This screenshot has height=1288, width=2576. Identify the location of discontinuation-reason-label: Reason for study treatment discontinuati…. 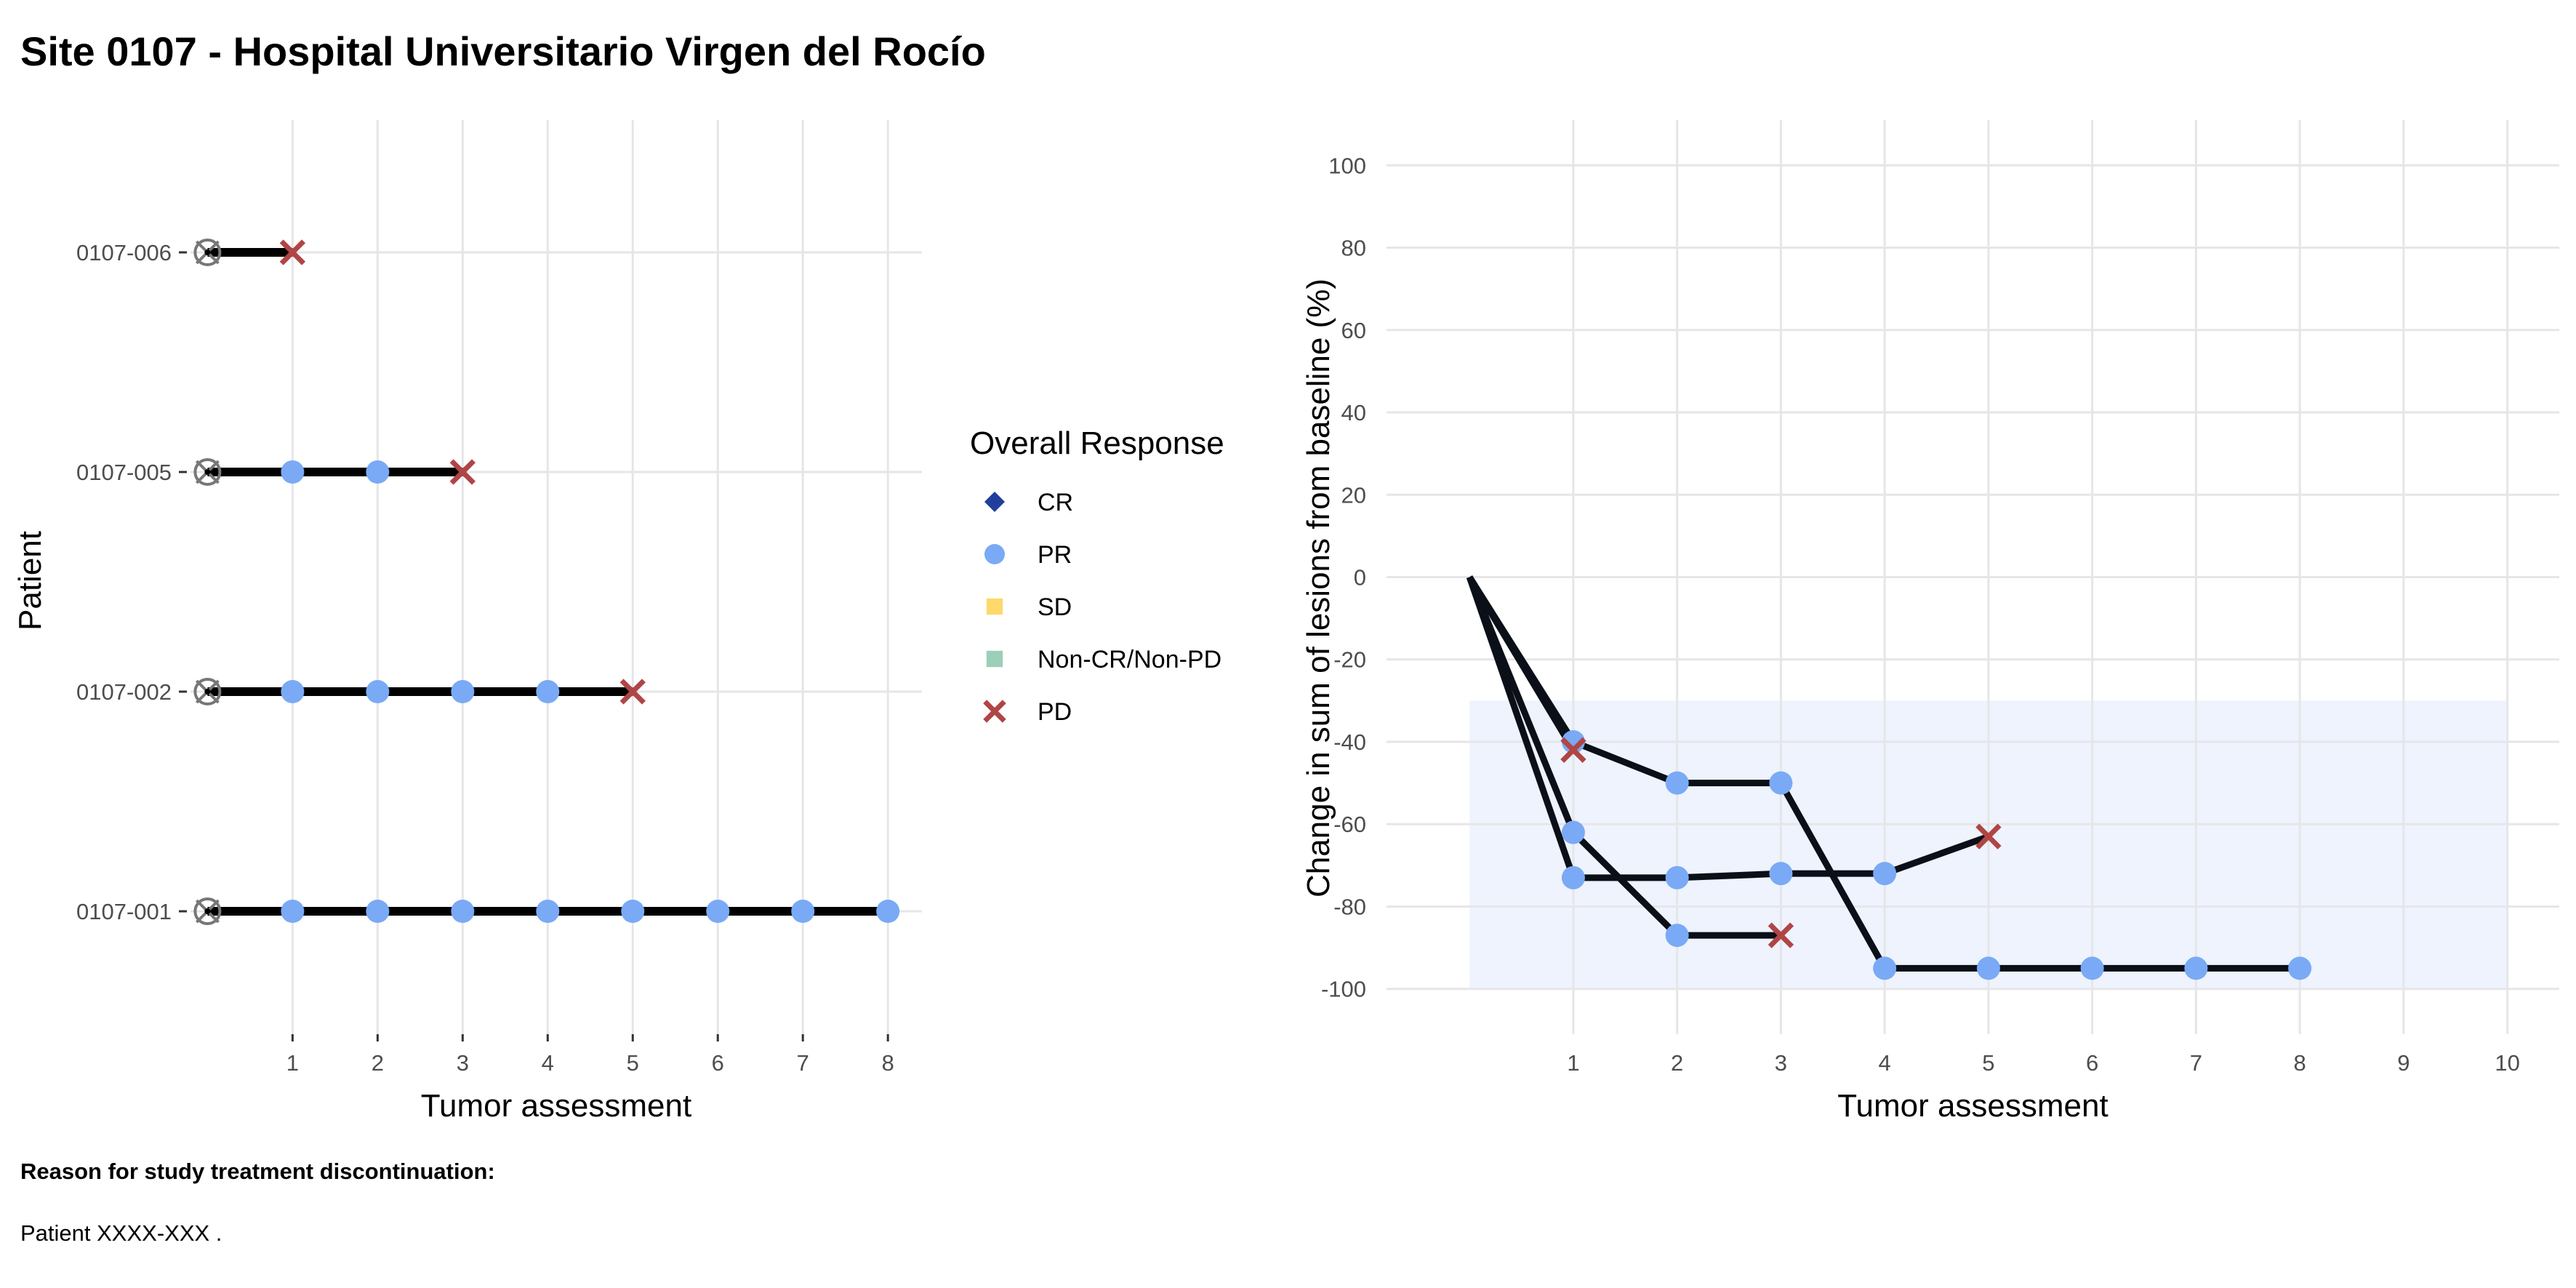
(257, 1171).